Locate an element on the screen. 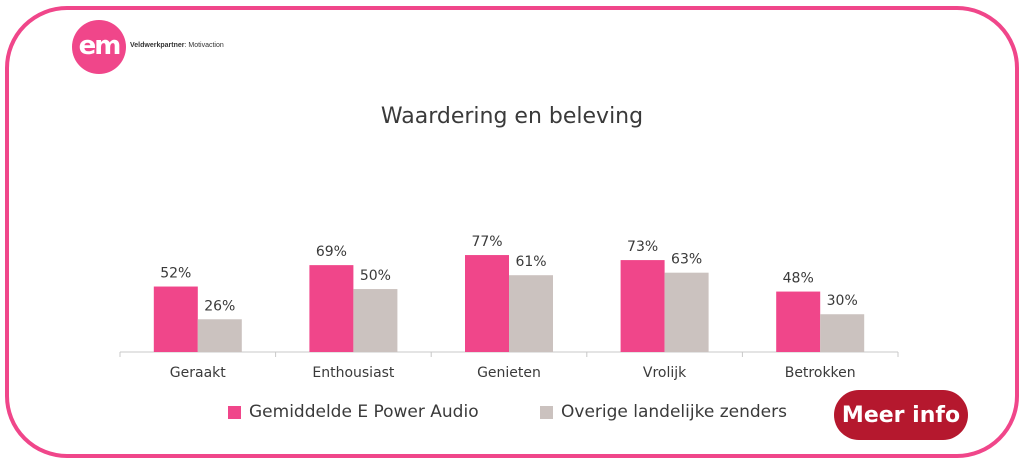 The width and height of the screenshot is (1024, 461). legend-item-series-2: Overige landelijke zenders is located at coordinates (663, 412).